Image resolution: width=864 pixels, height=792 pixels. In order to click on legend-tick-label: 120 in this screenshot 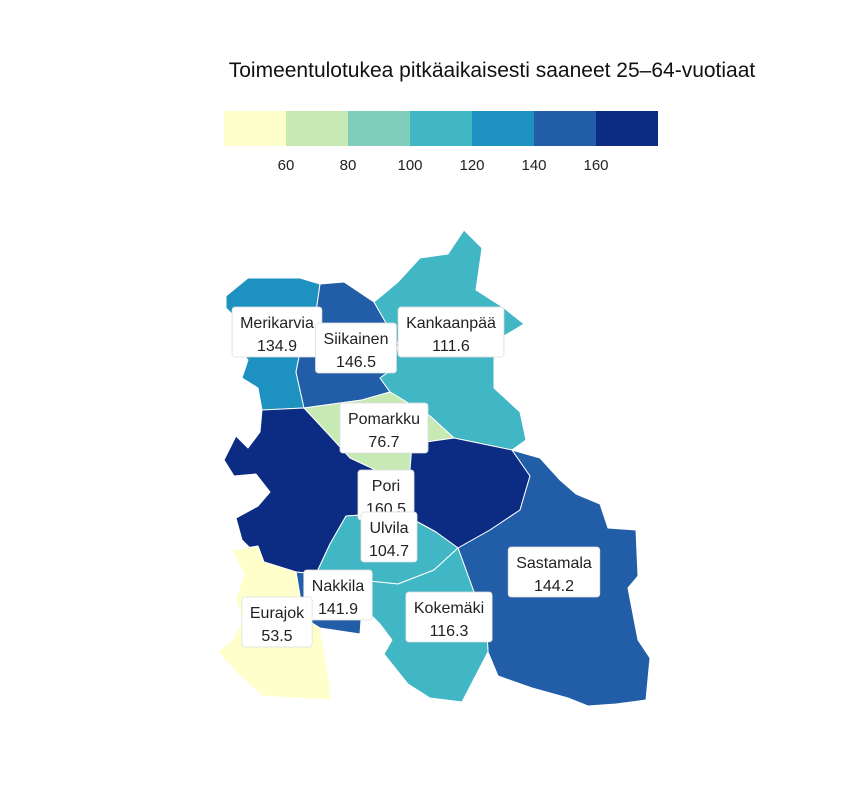, I will do `click(471, 165)`.